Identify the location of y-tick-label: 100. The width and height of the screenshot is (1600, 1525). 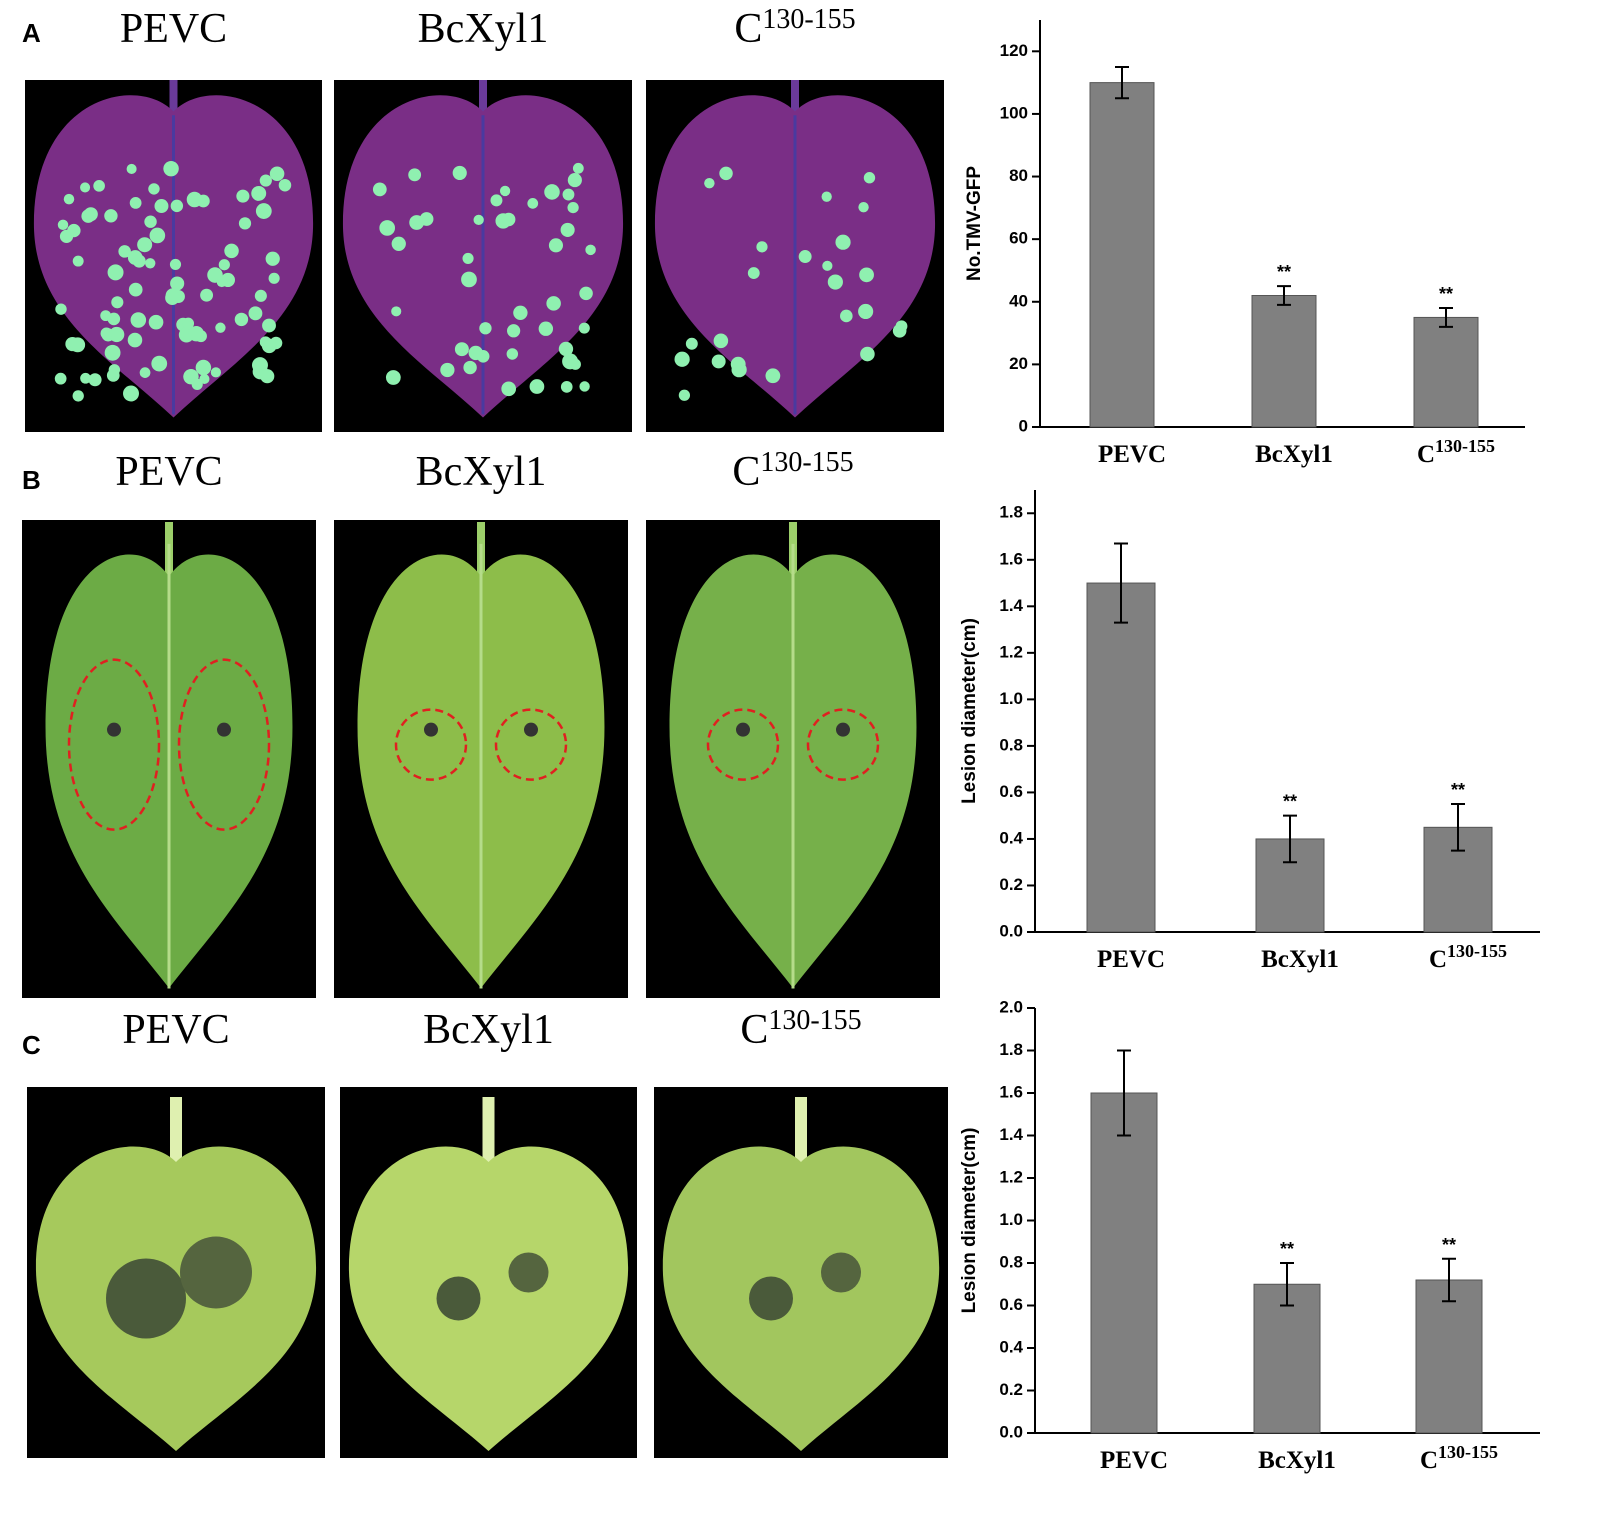
(1014, 112).